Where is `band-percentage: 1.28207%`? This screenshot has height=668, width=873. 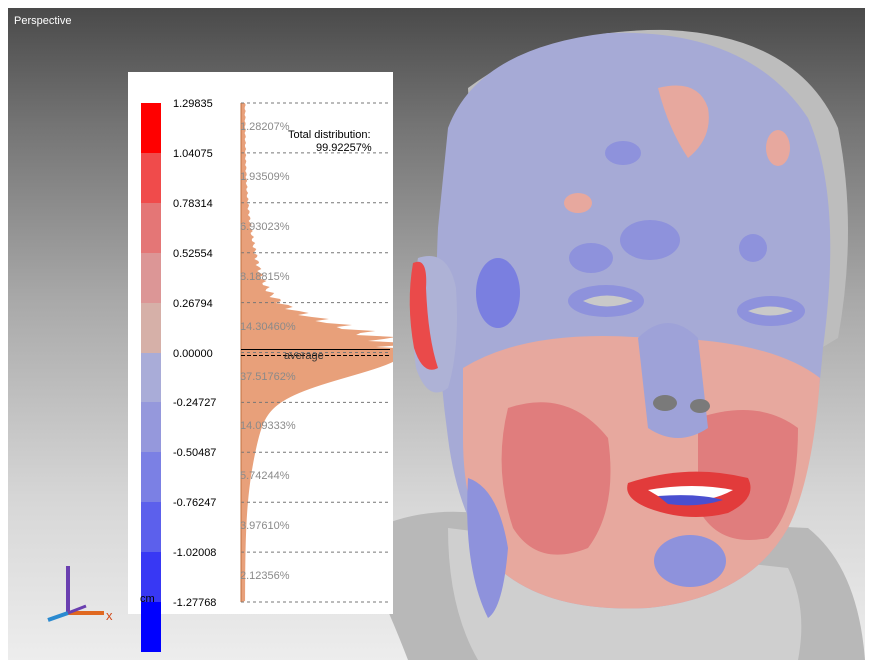
band-percentage: 1.28207% is located at coordinates (265, 127).